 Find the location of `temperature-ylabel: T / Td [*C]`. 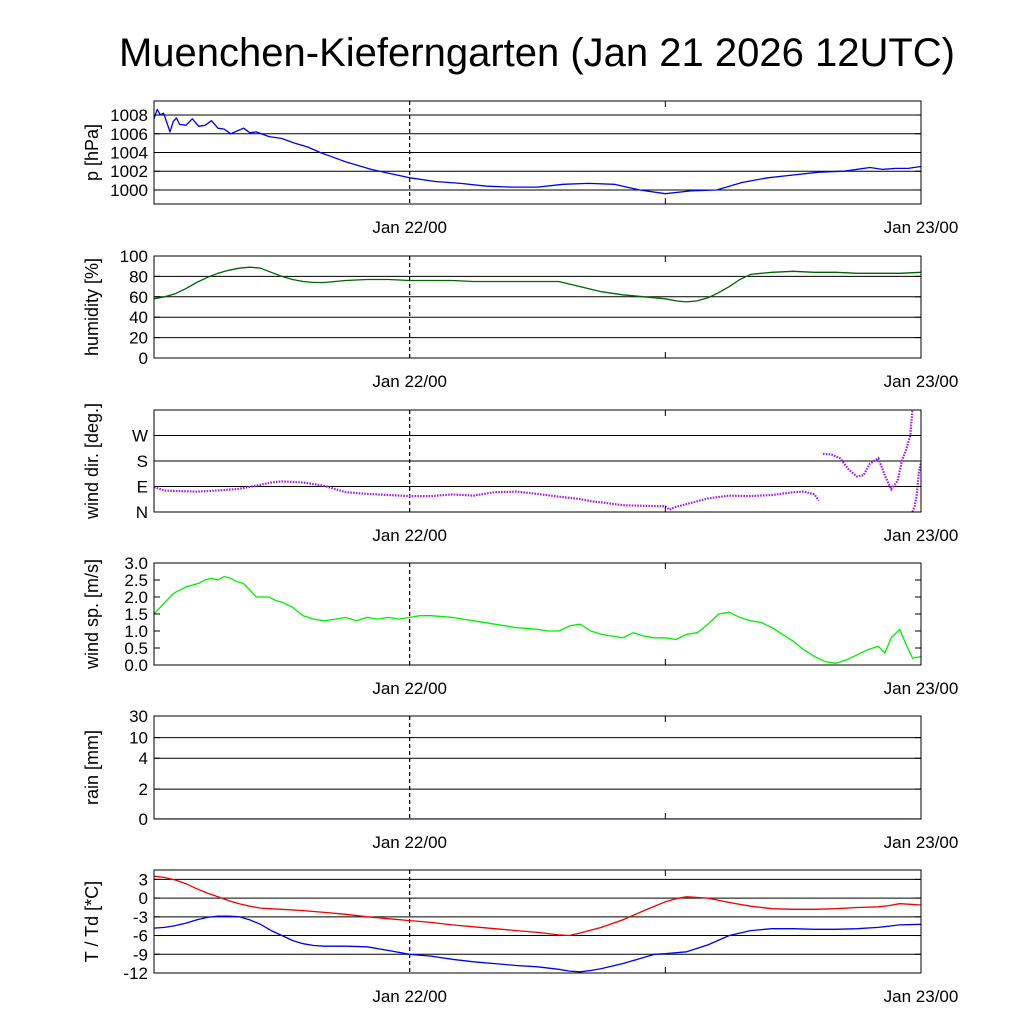

temperature-ylabel: T / Td [*C] is located at coordinates (92, 921).